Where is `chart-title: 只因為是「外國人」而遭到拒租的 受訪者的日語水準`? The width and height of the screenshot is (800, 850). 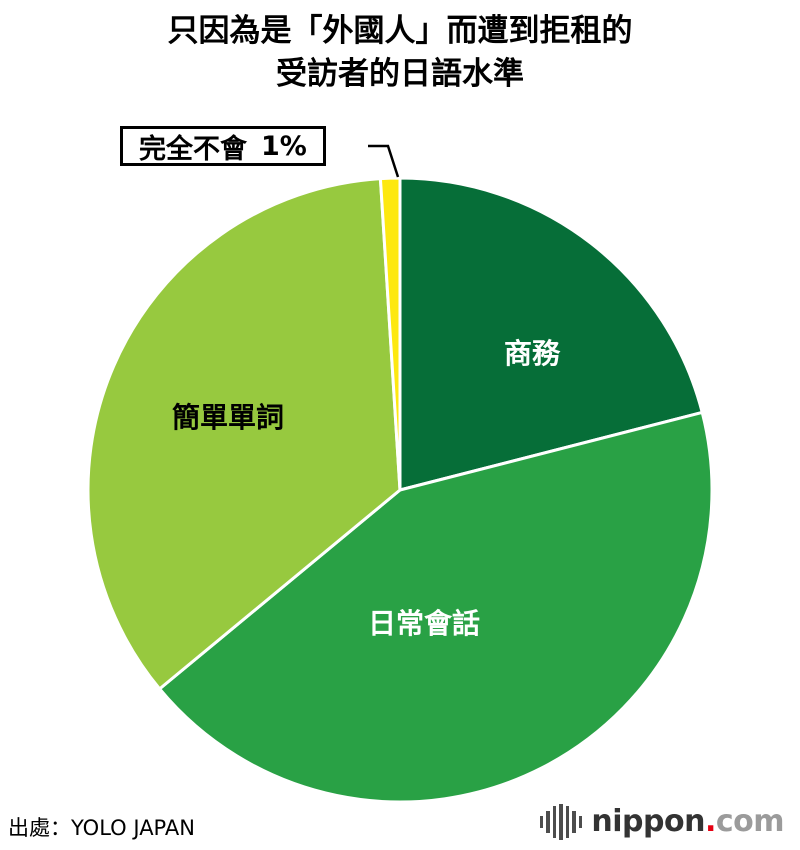
chart-title: 只因為是「外國人」而遭到拒租的 受訪者的日語水準 is located at coordinates (400, 53).